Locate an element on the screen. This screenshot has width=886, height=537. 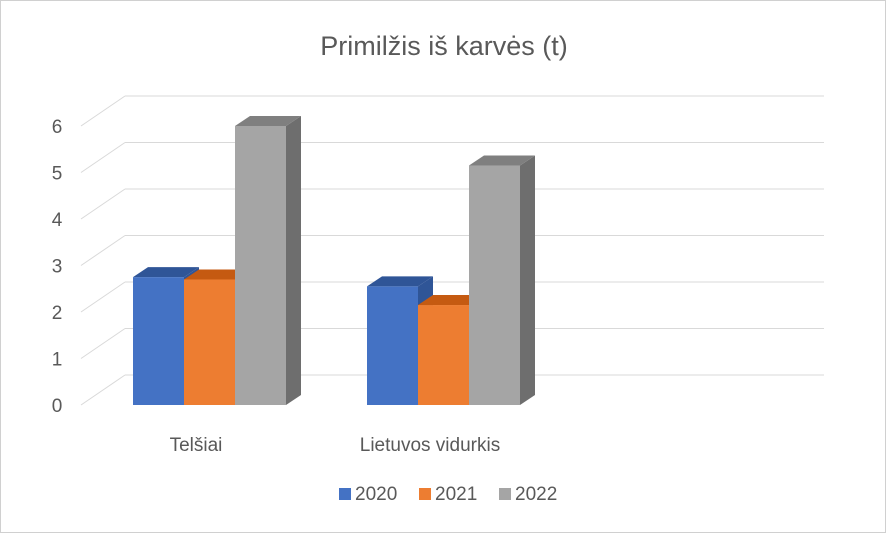
y-tick-label: 4 is located at coordinates (57, 220).